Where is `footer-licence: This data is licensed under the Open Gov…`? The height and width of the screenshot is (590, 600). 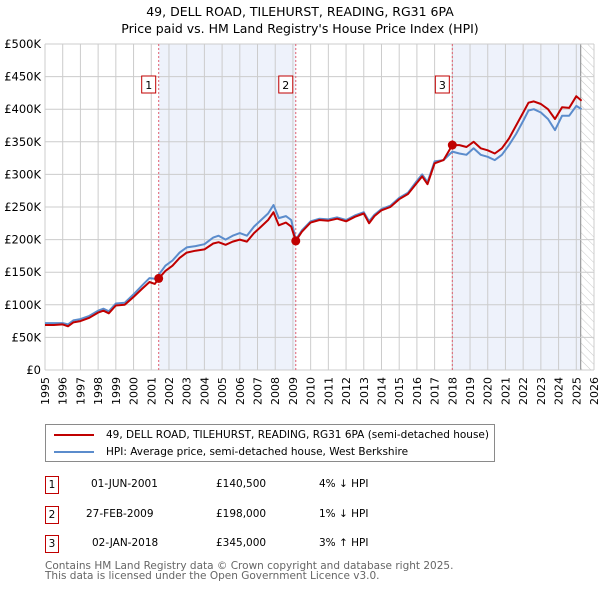
footer-licence: This data is licensed under the Open Gov… is located at coordinates (212, 576).